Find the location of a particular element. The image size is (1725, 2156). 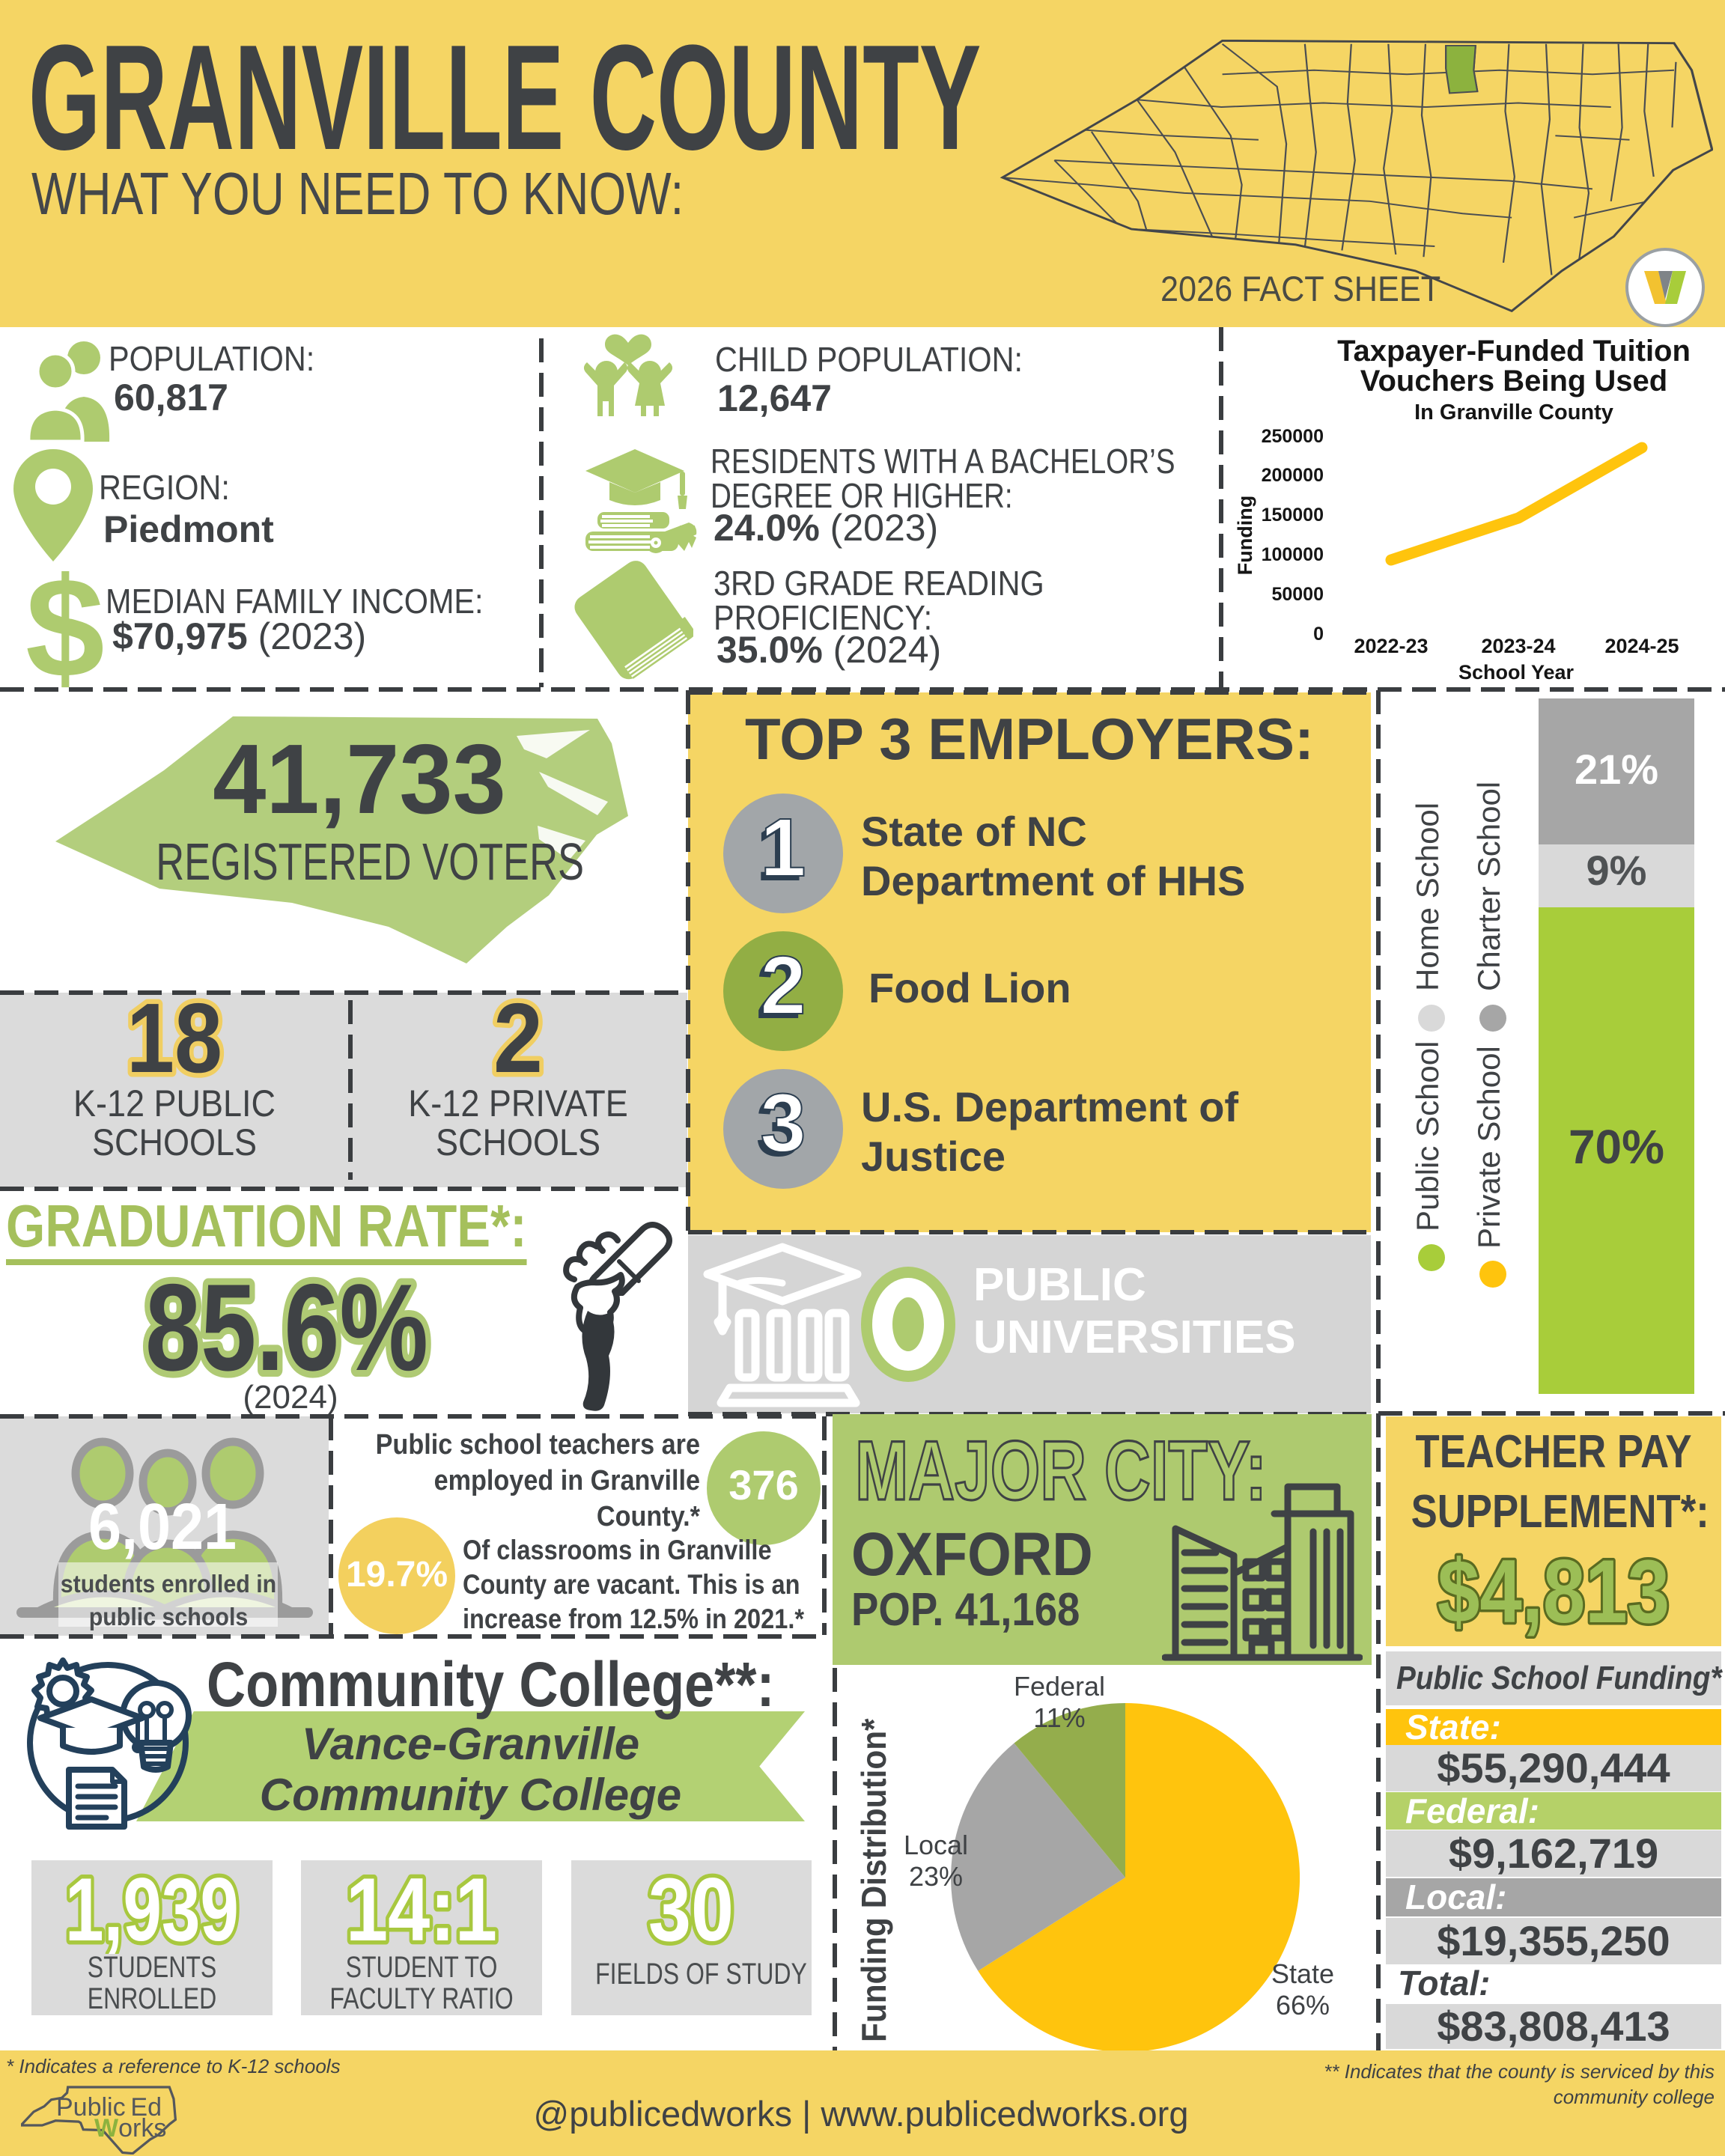

svg-text: School Year is located at coordinates (1516, 671).